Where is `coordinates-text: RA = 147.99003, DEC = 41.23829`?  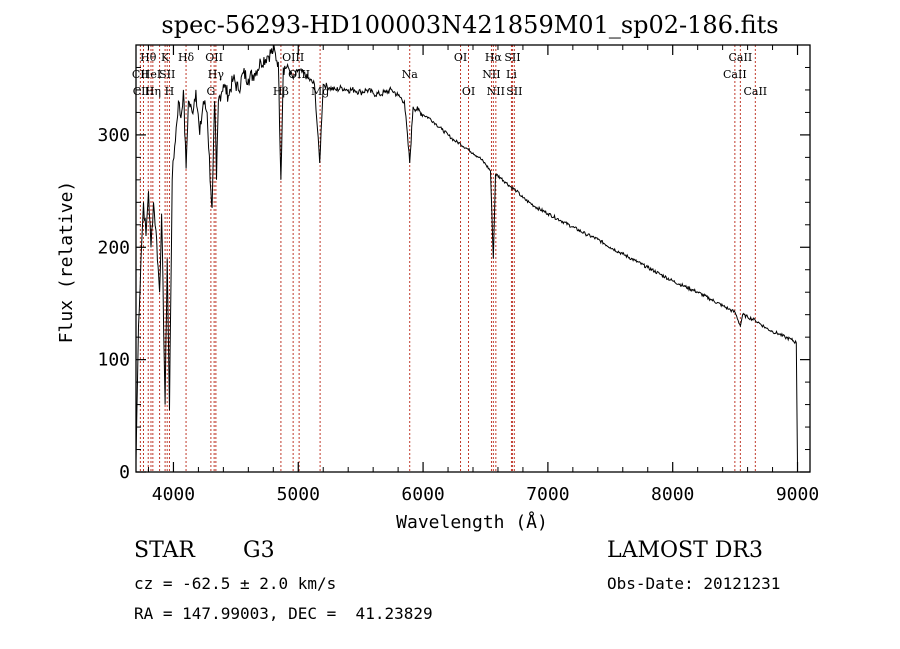
coordinates-text: RA = 147.99003, DEC = 41.23829 is located at coordinates (283, 613).